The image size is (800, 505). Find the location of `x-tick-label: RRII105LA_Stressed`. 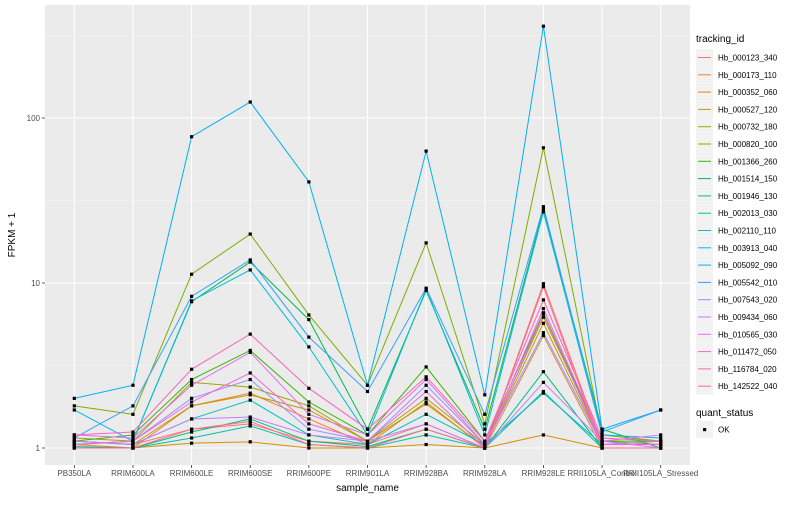

x-tick-label: RRII105LA_Stressed is located at coordinates (660, 473).